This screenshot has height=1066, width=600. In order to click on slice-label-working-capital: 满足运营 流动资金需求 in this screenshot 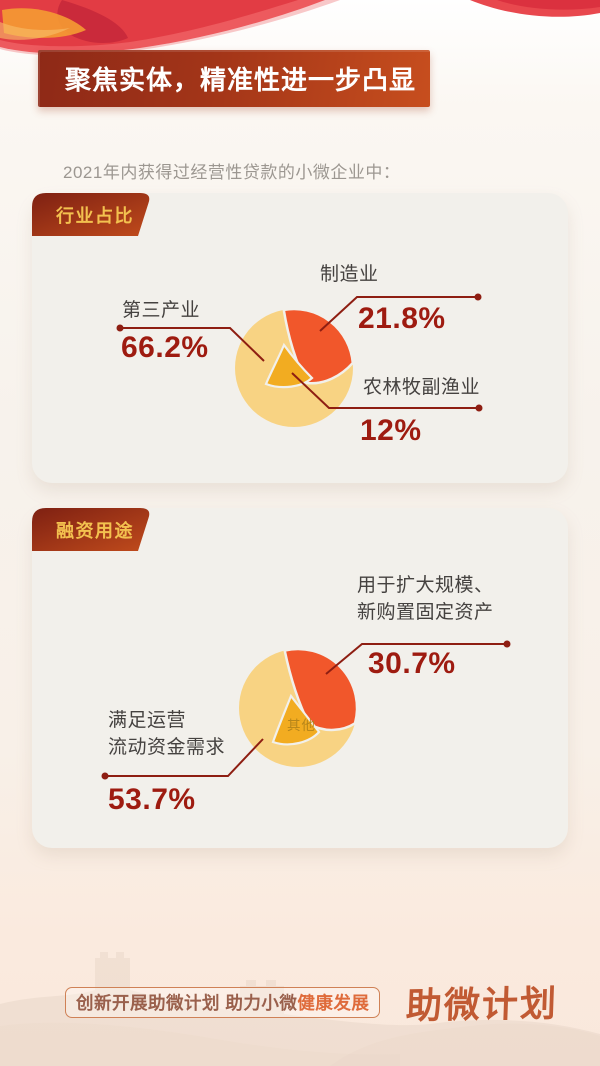, I will do `click(166, 734)`.